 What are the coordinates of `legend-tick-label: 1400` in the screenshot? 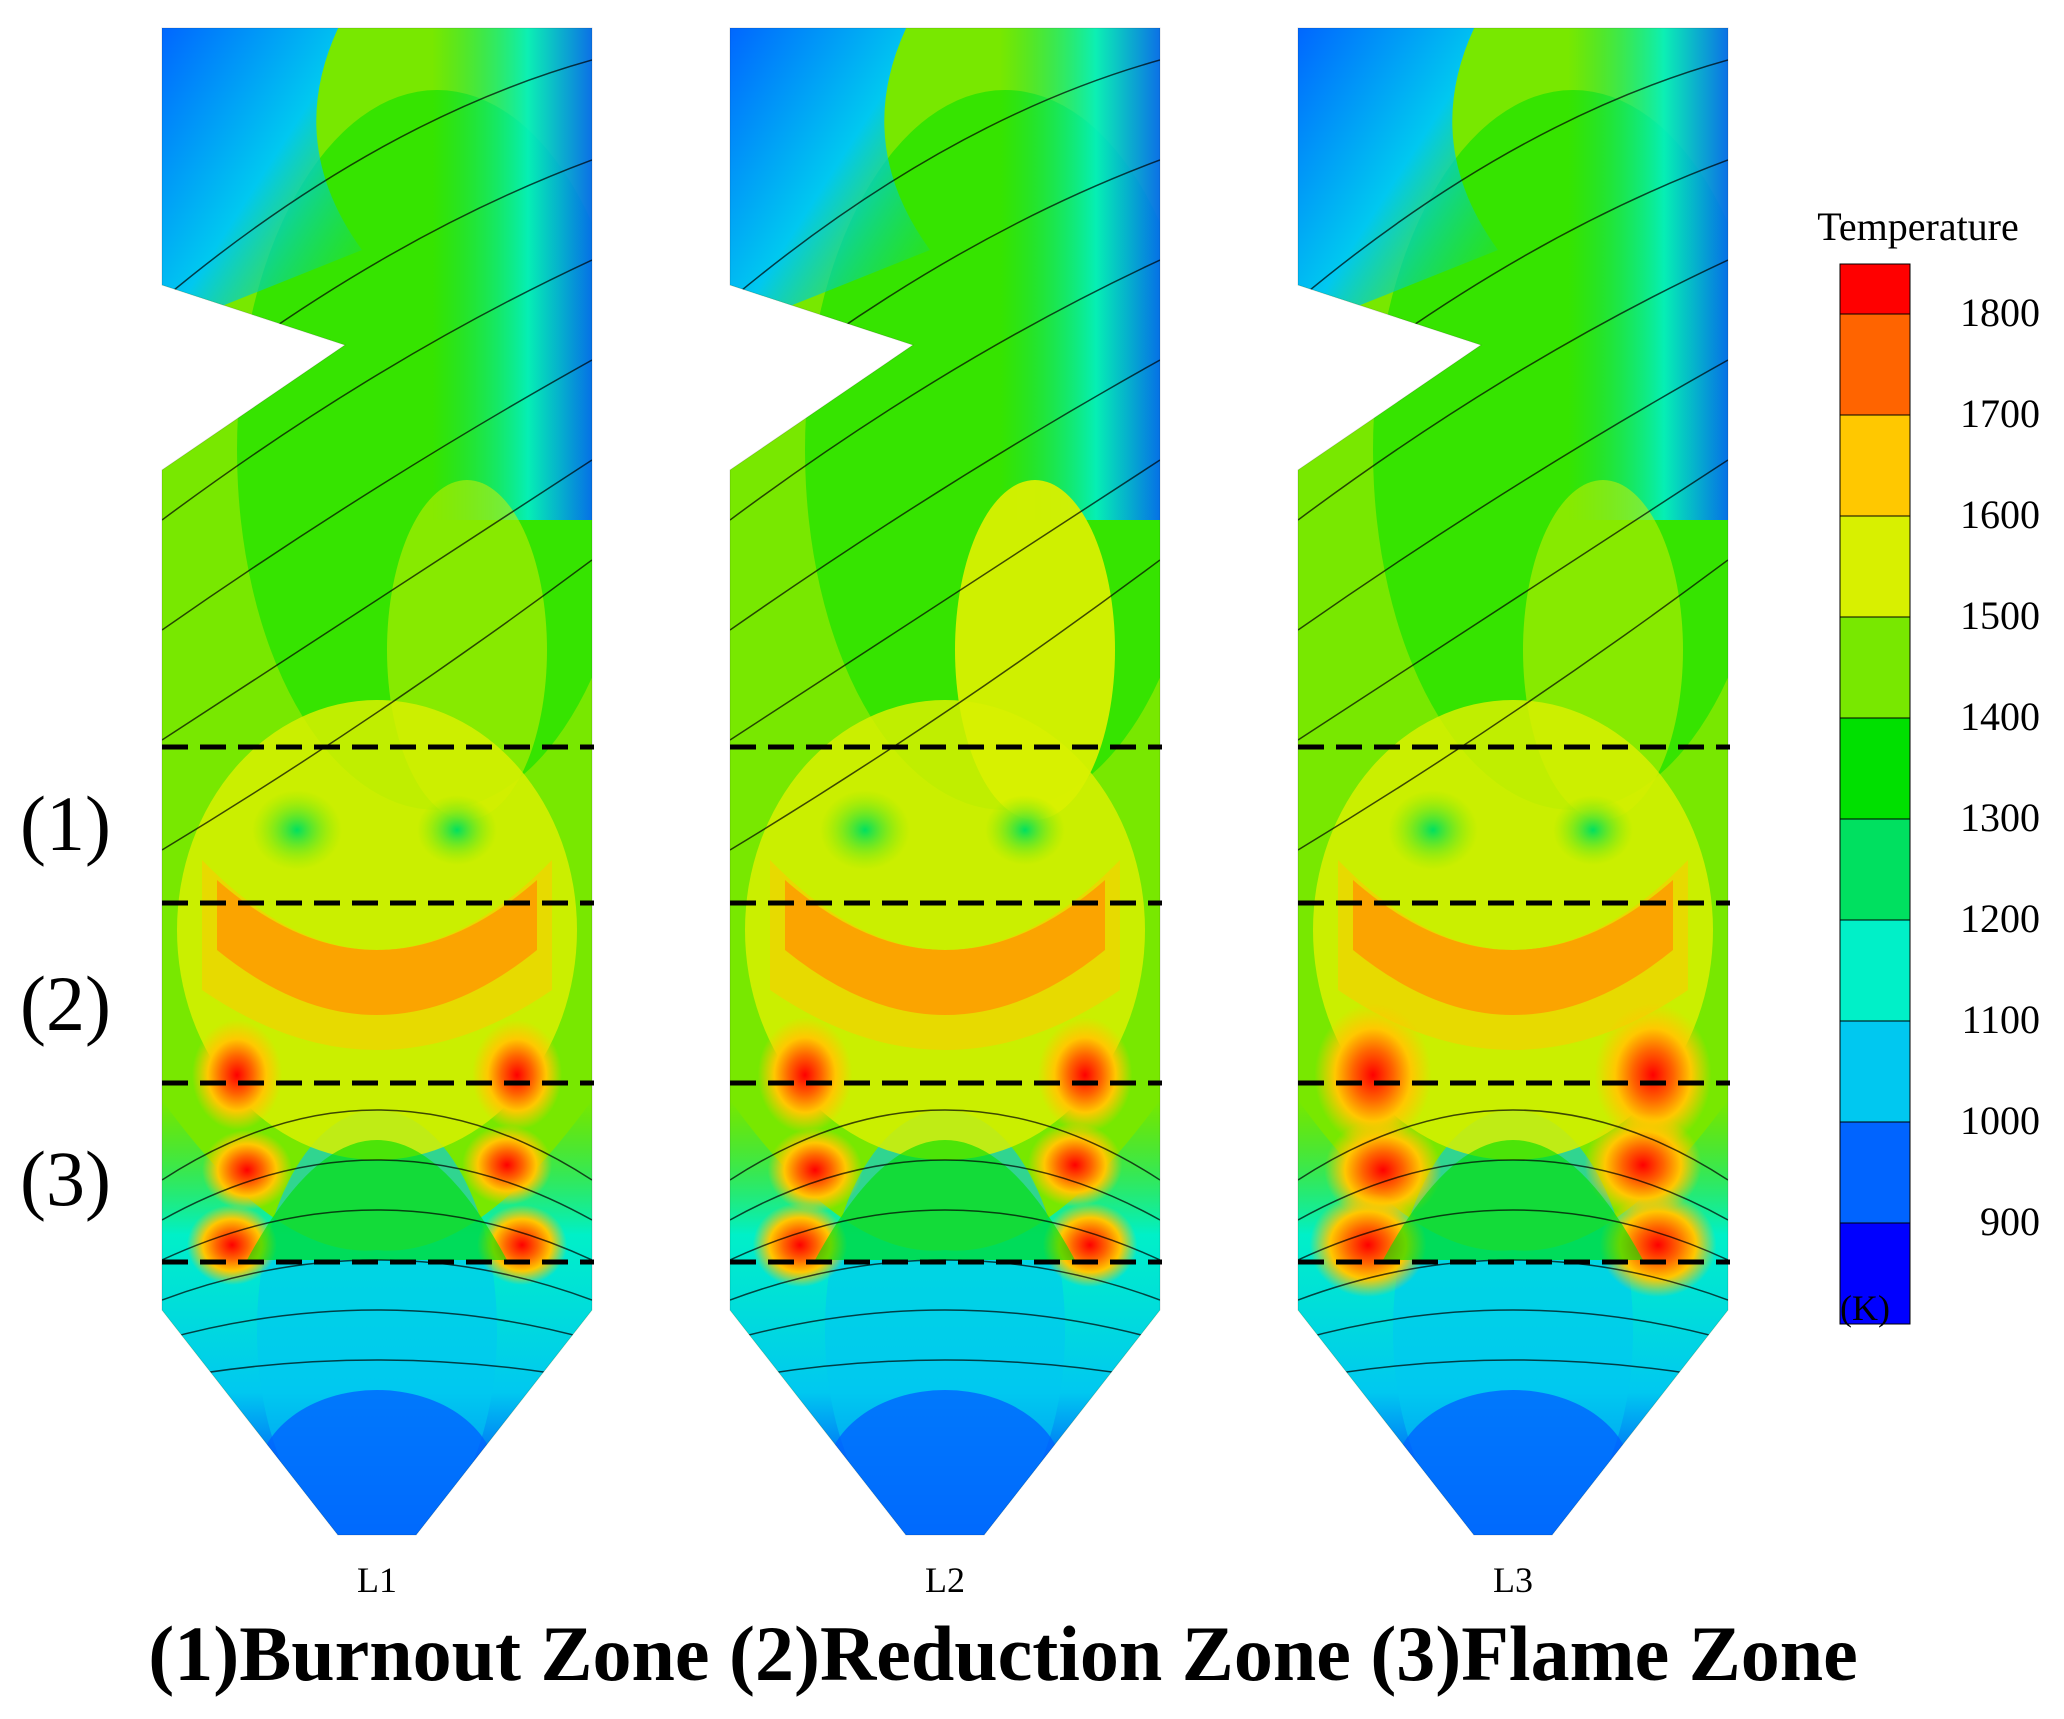 It's located at (2000, 716).